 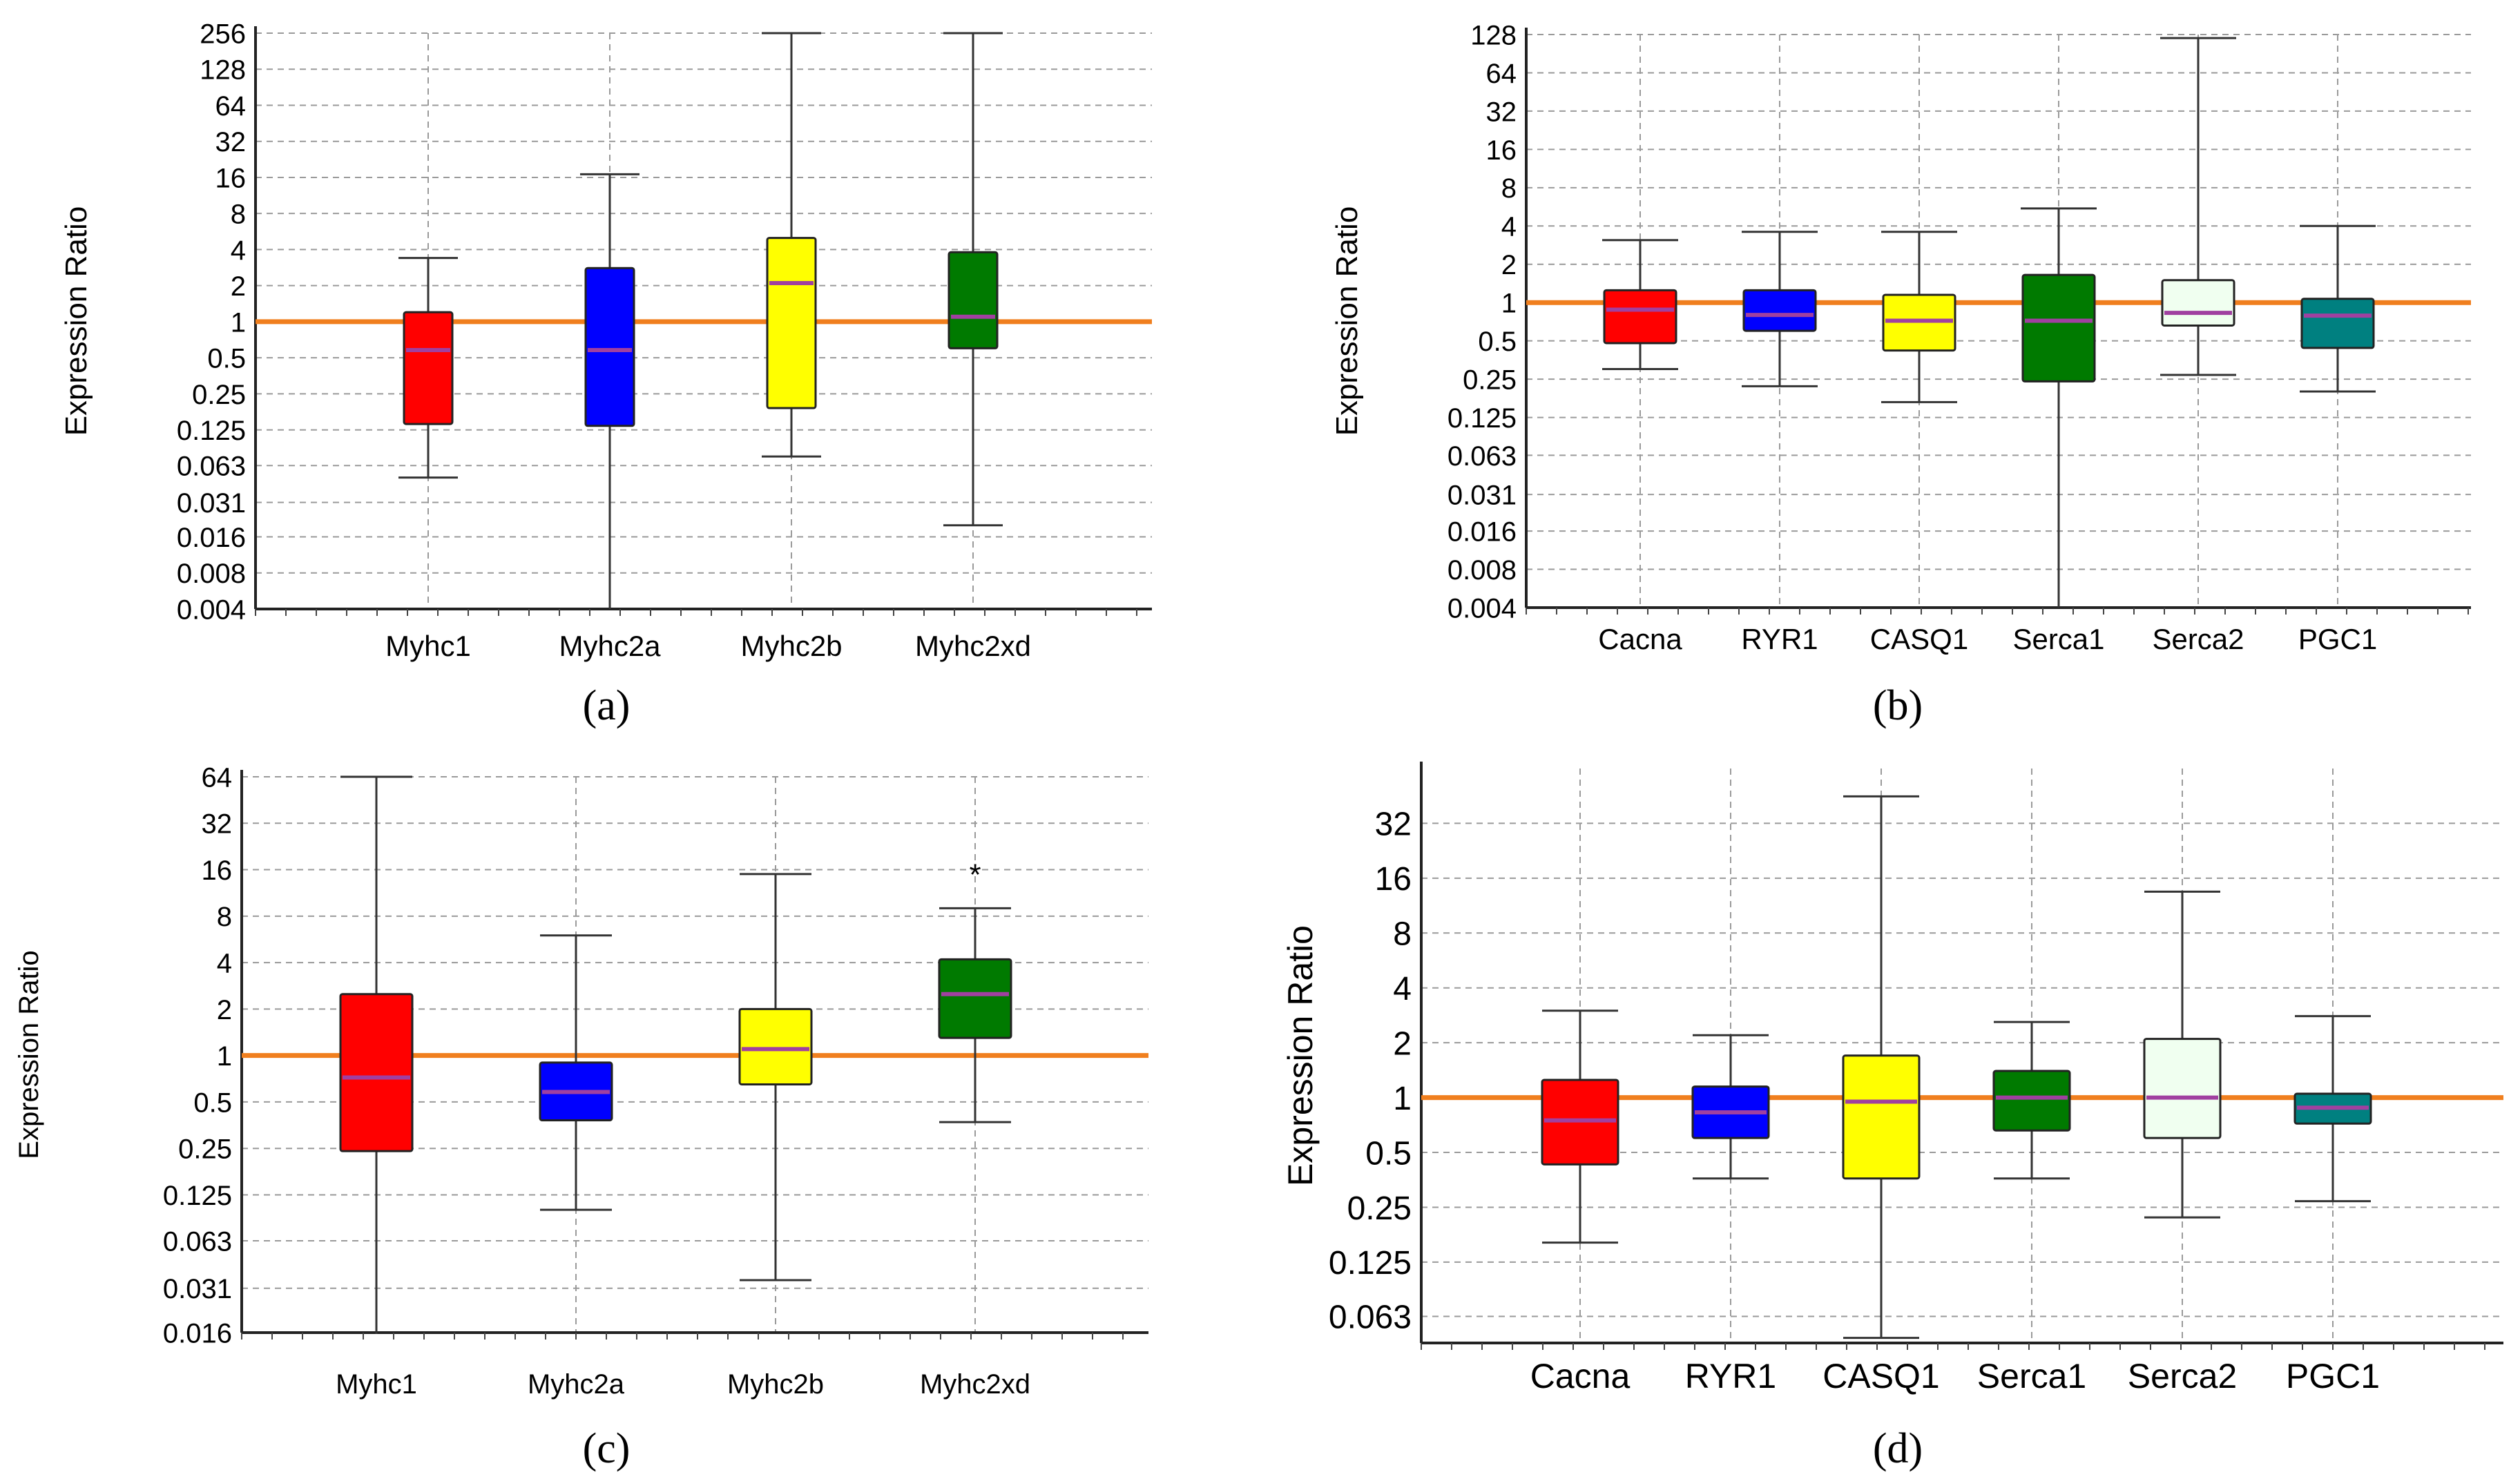 What do you see at coordinates (1898, 705) in the screenshot?
I see `caption-b: (b)` at bounding box center [1898, 705].